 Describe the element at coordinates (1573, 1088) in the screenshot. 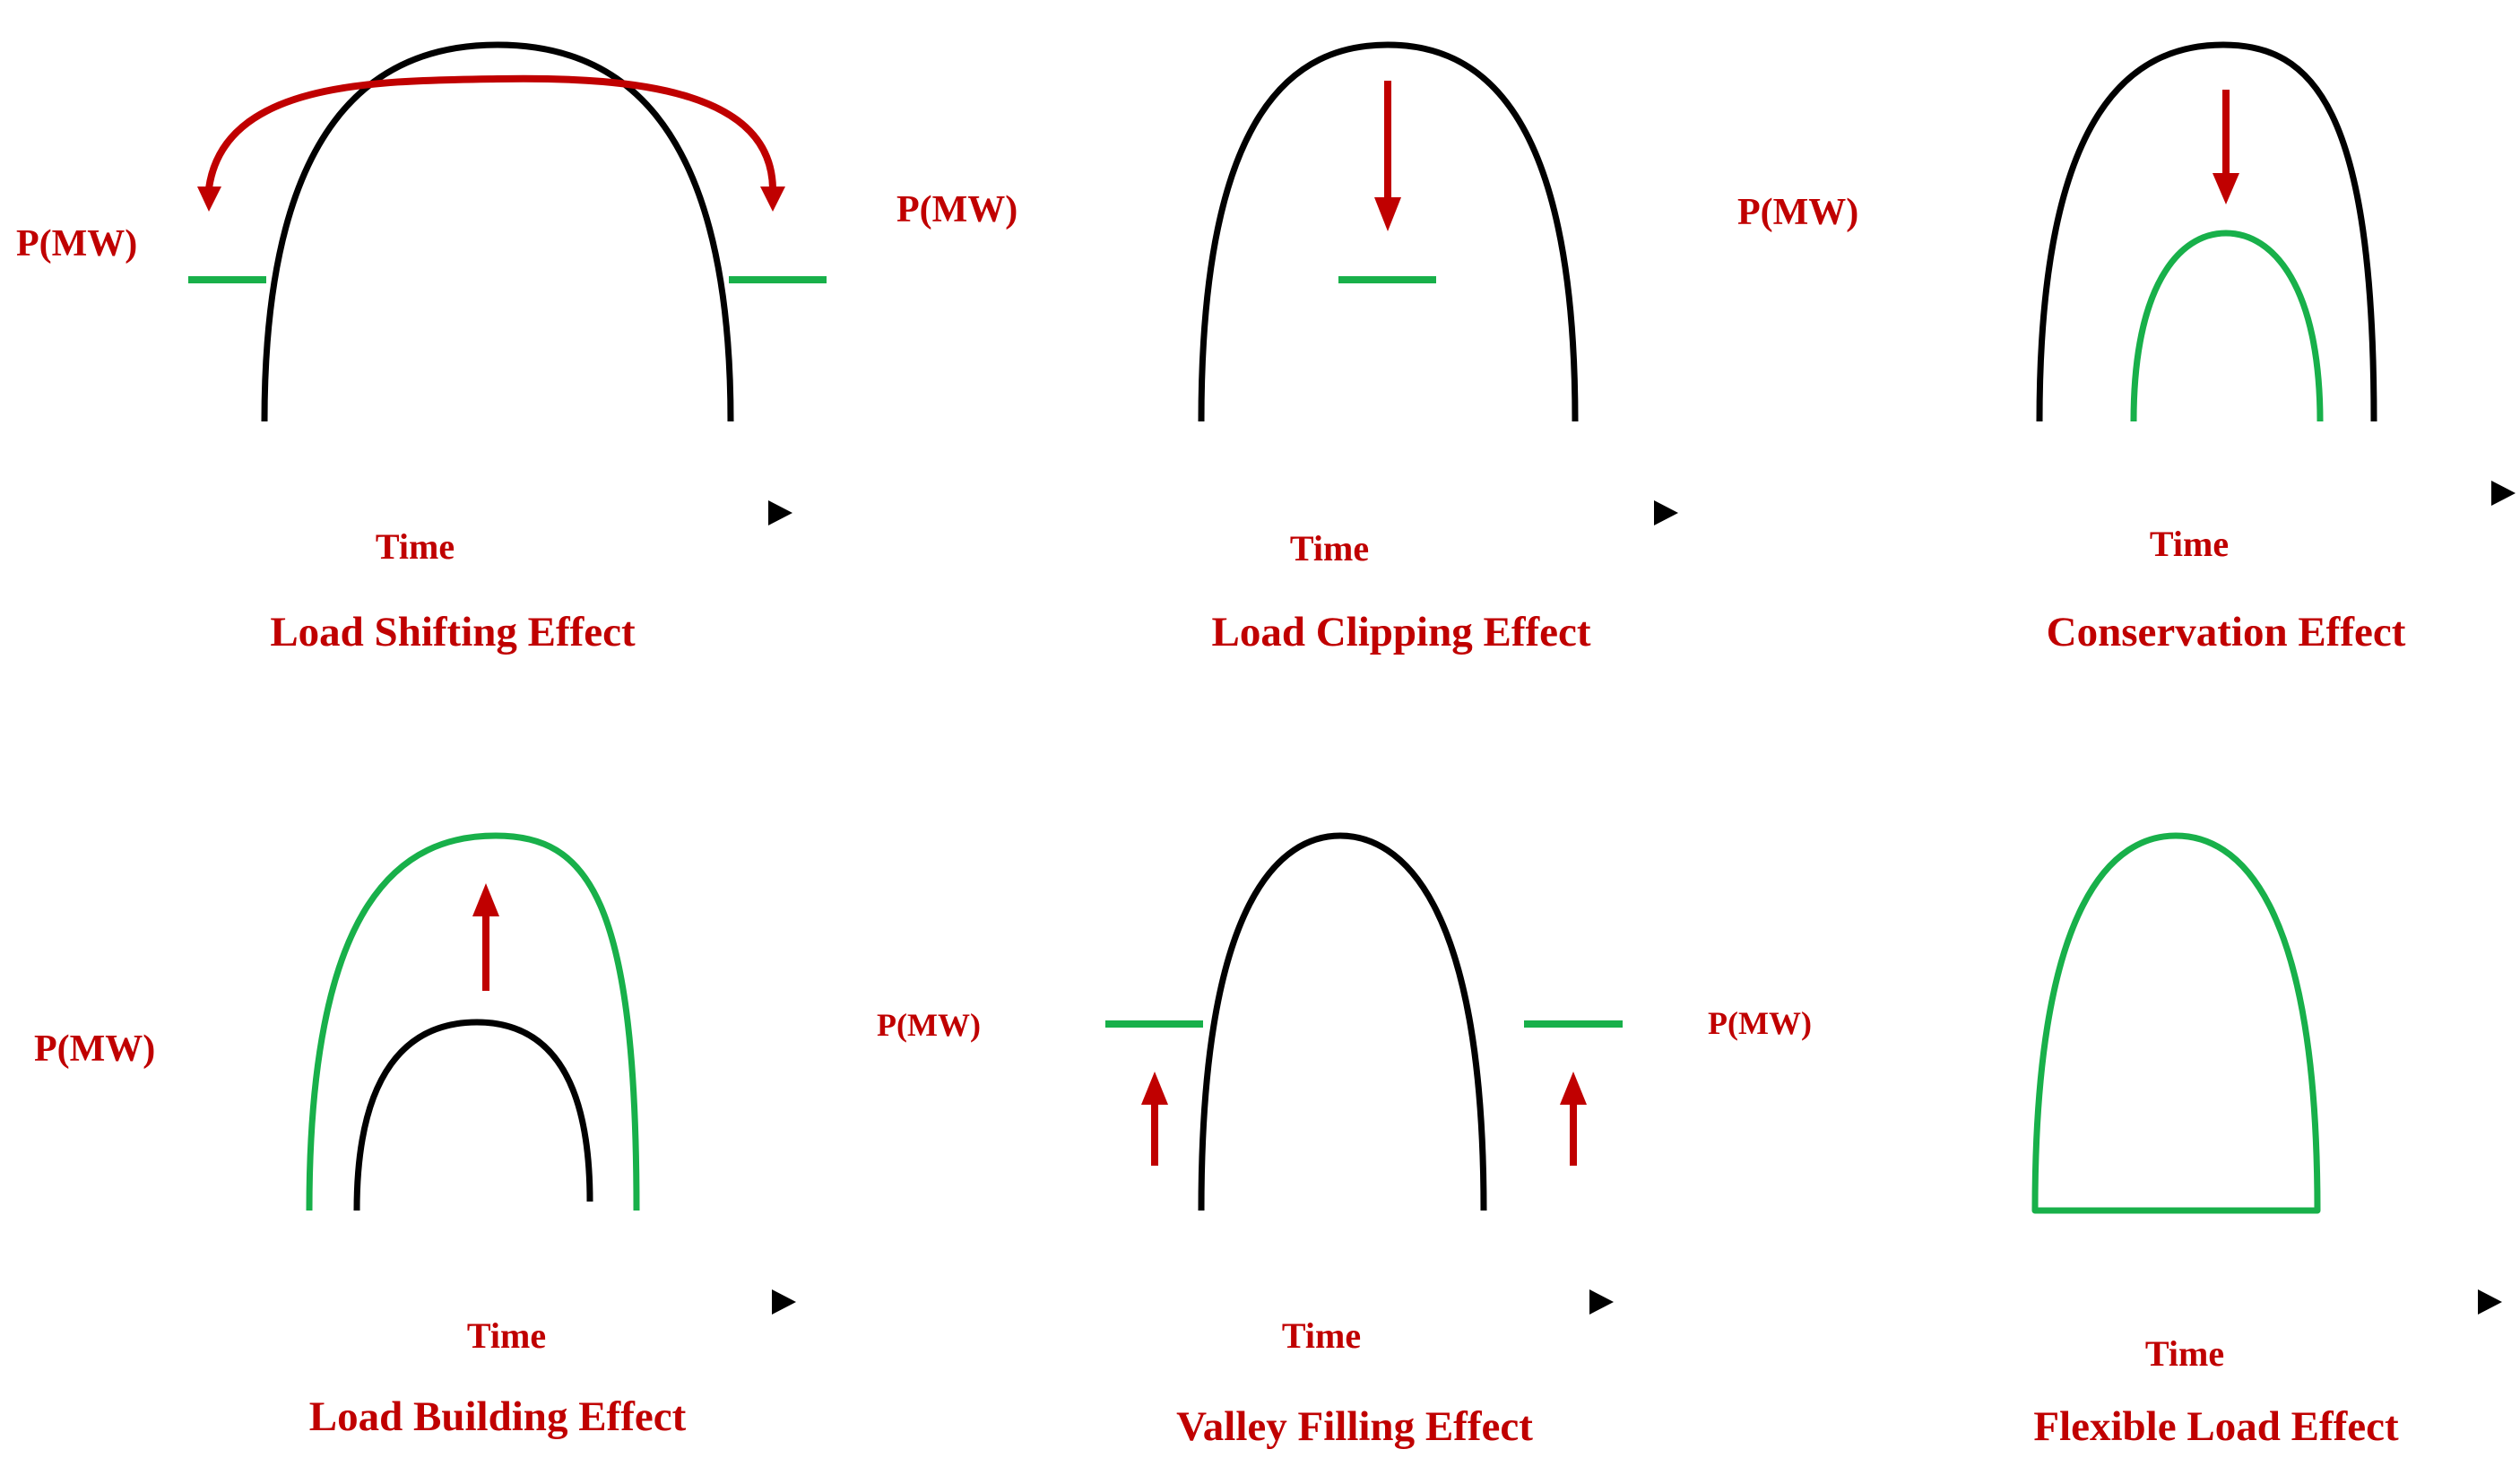

I see `fill-arrow-right-head` at that location.